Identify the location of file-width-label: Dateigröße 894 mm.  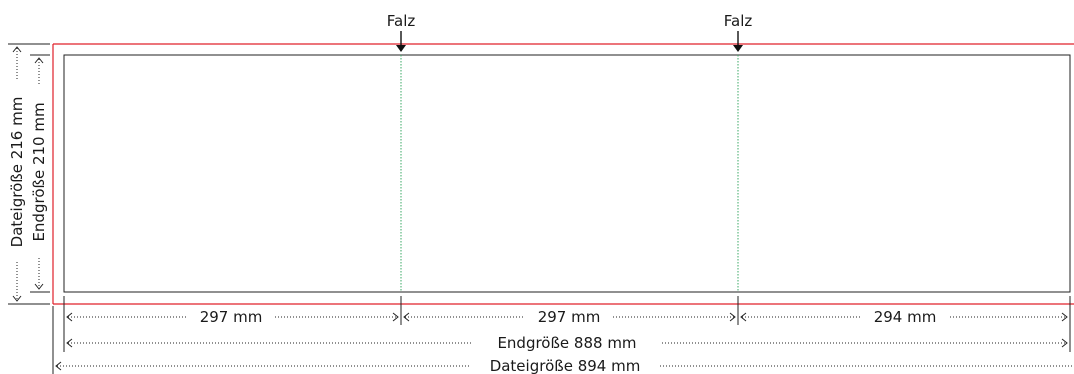
(565, 365).